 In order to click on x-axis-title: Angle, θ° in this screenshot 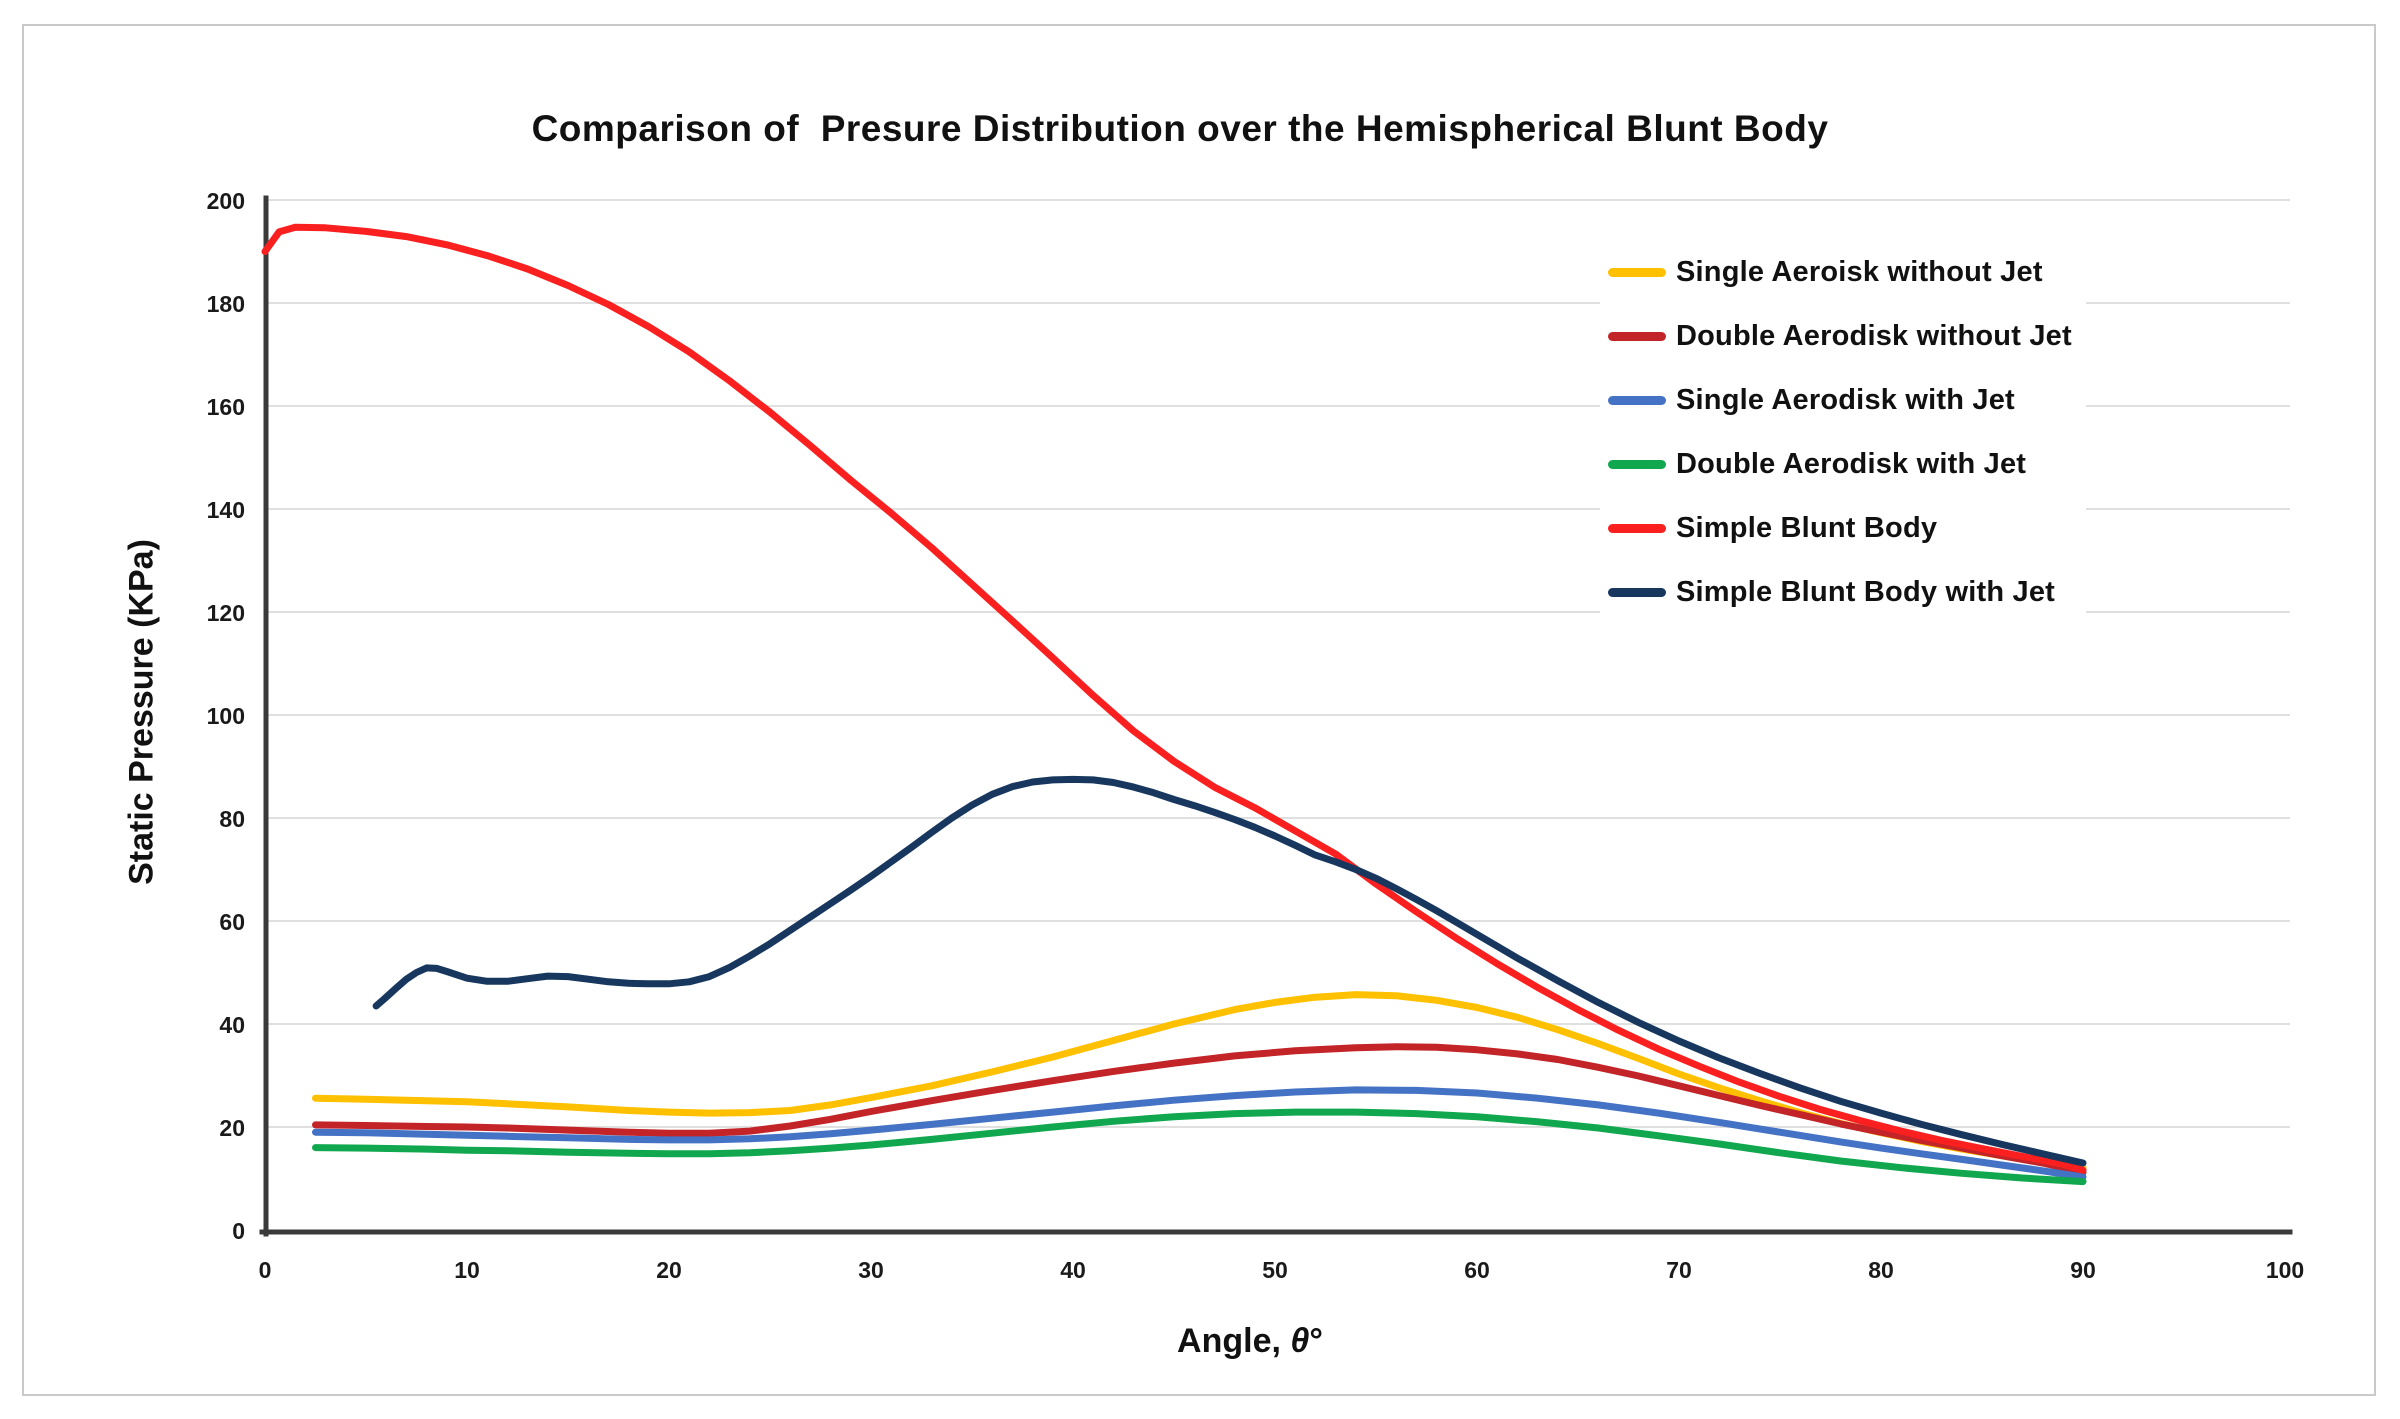, I will do `click(1250, 1341)`.